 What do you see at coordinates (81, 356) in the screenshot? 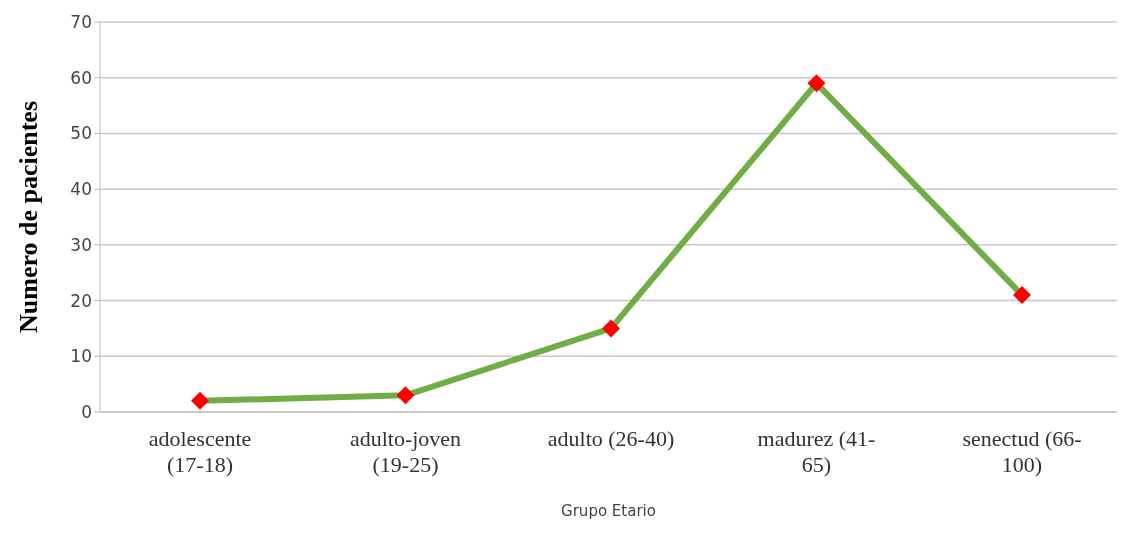
I see `y-tick-label: 10` at bounding box center [81, 356].